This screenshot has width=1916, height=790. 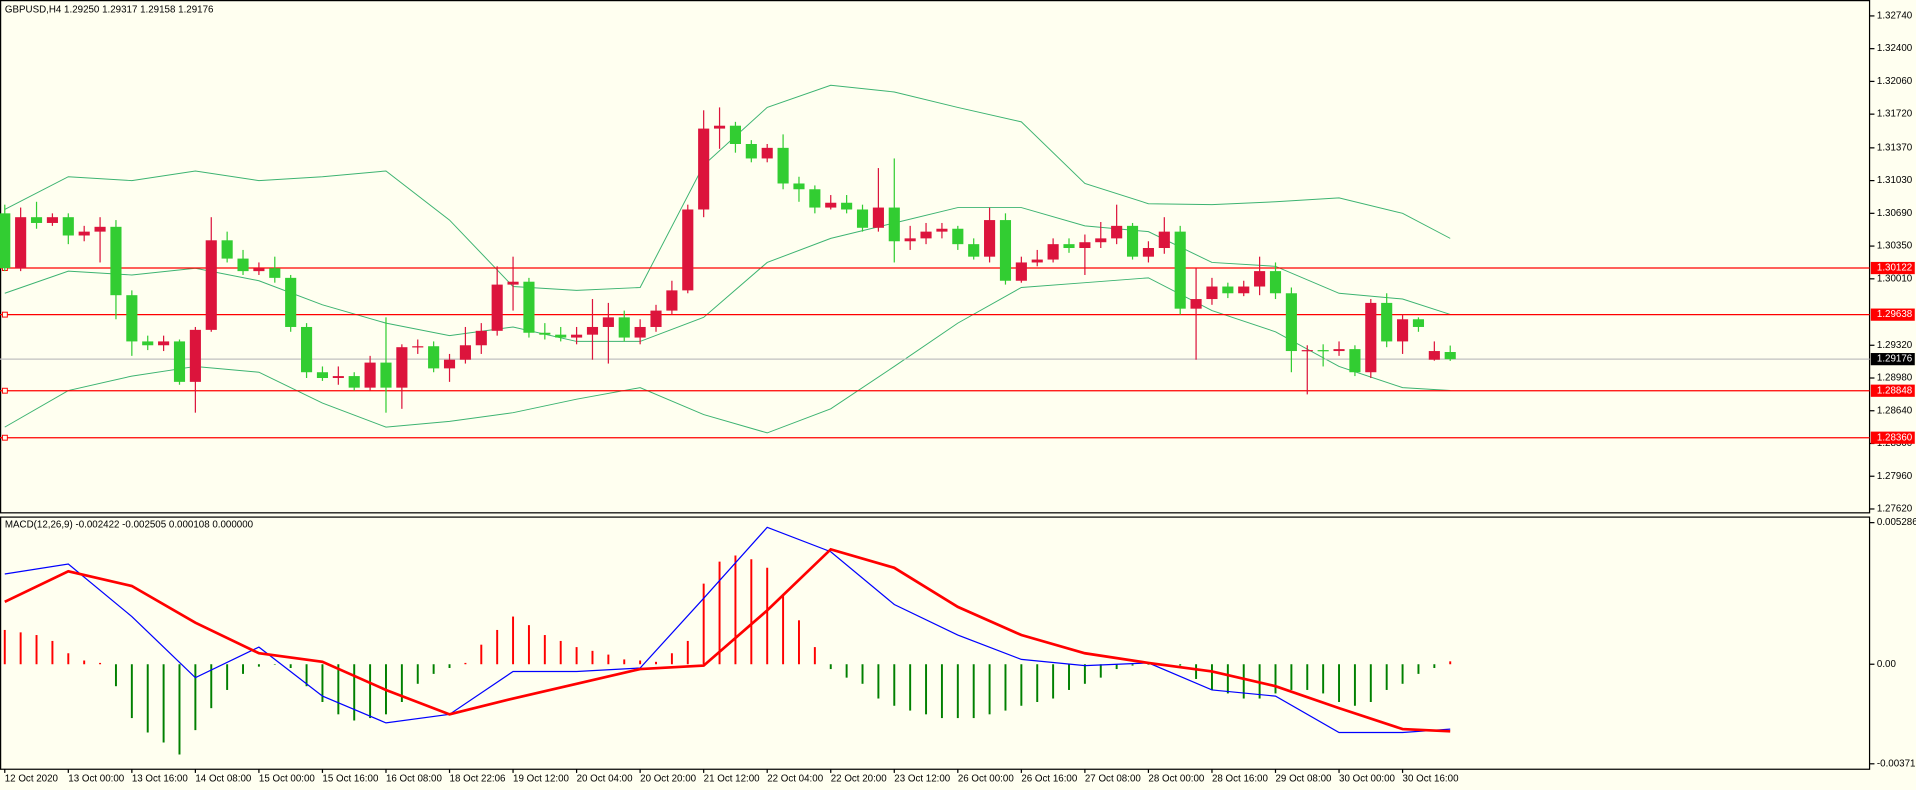 I want to click on y-tick-label: 1.32400, so click(x=1895, y=48).